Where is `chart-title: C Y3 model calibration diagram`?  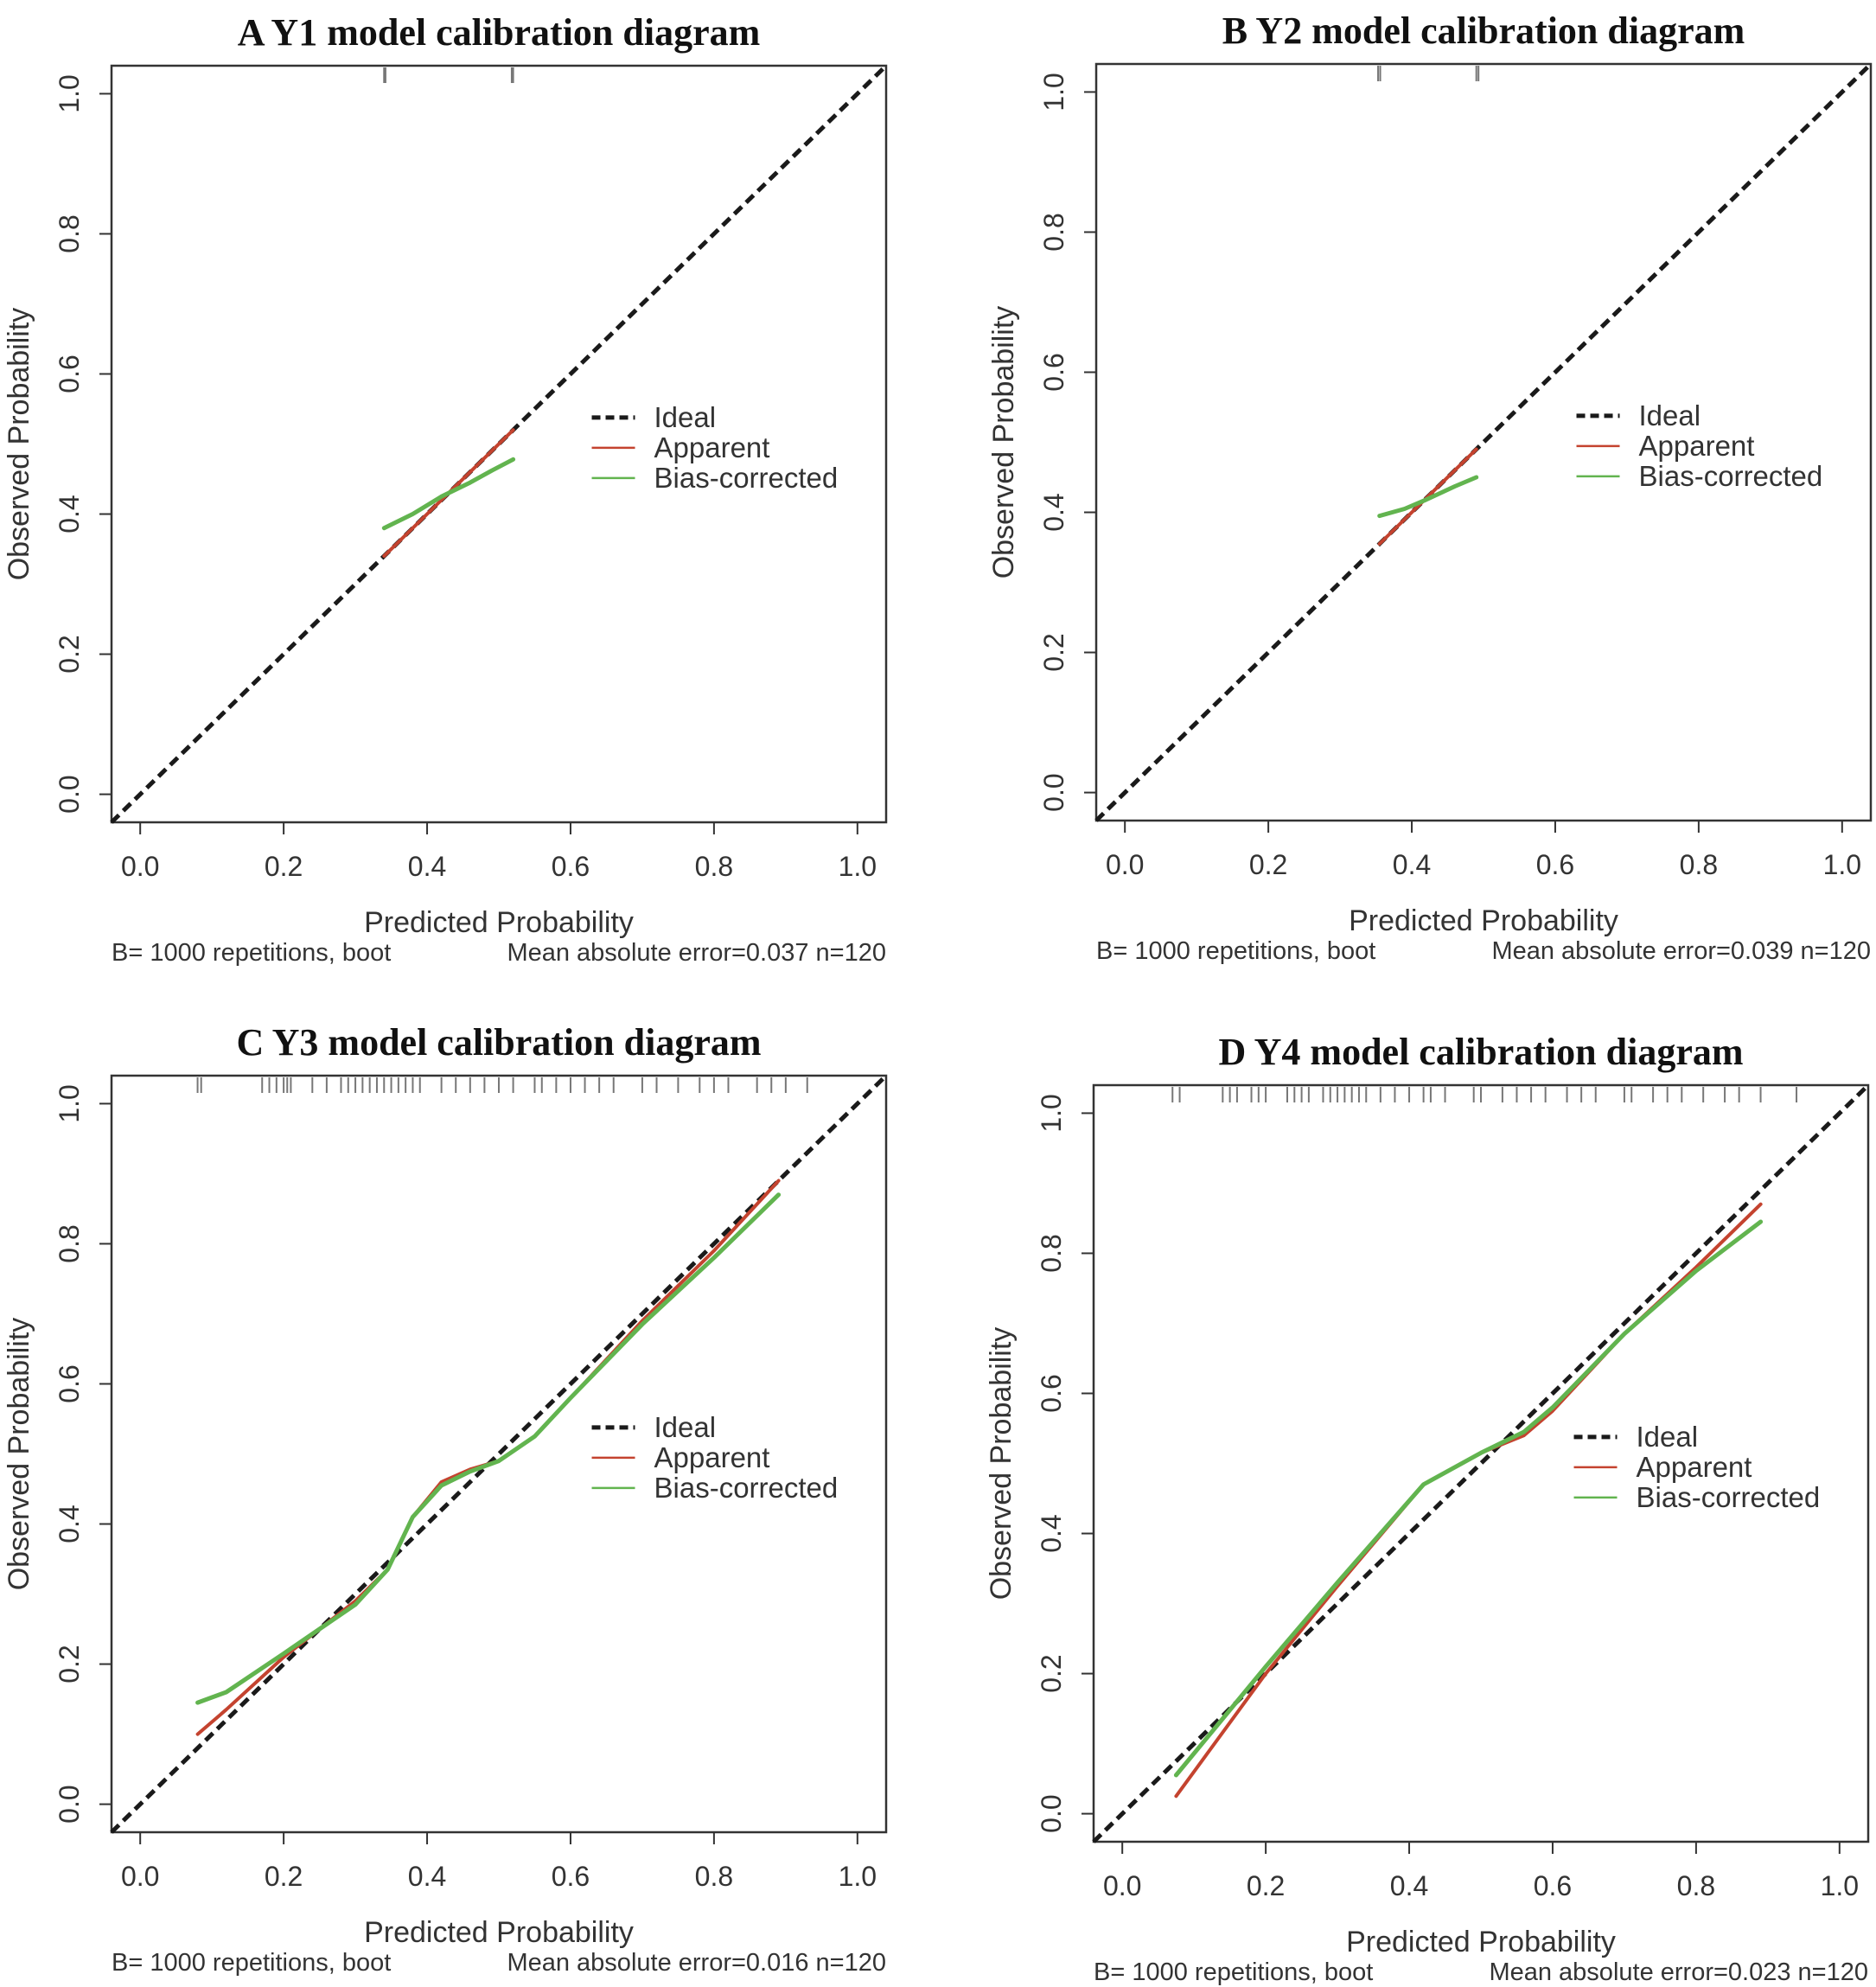 chart-title: C Y3 model calibration diagram is located at coordinates (499, 1042).